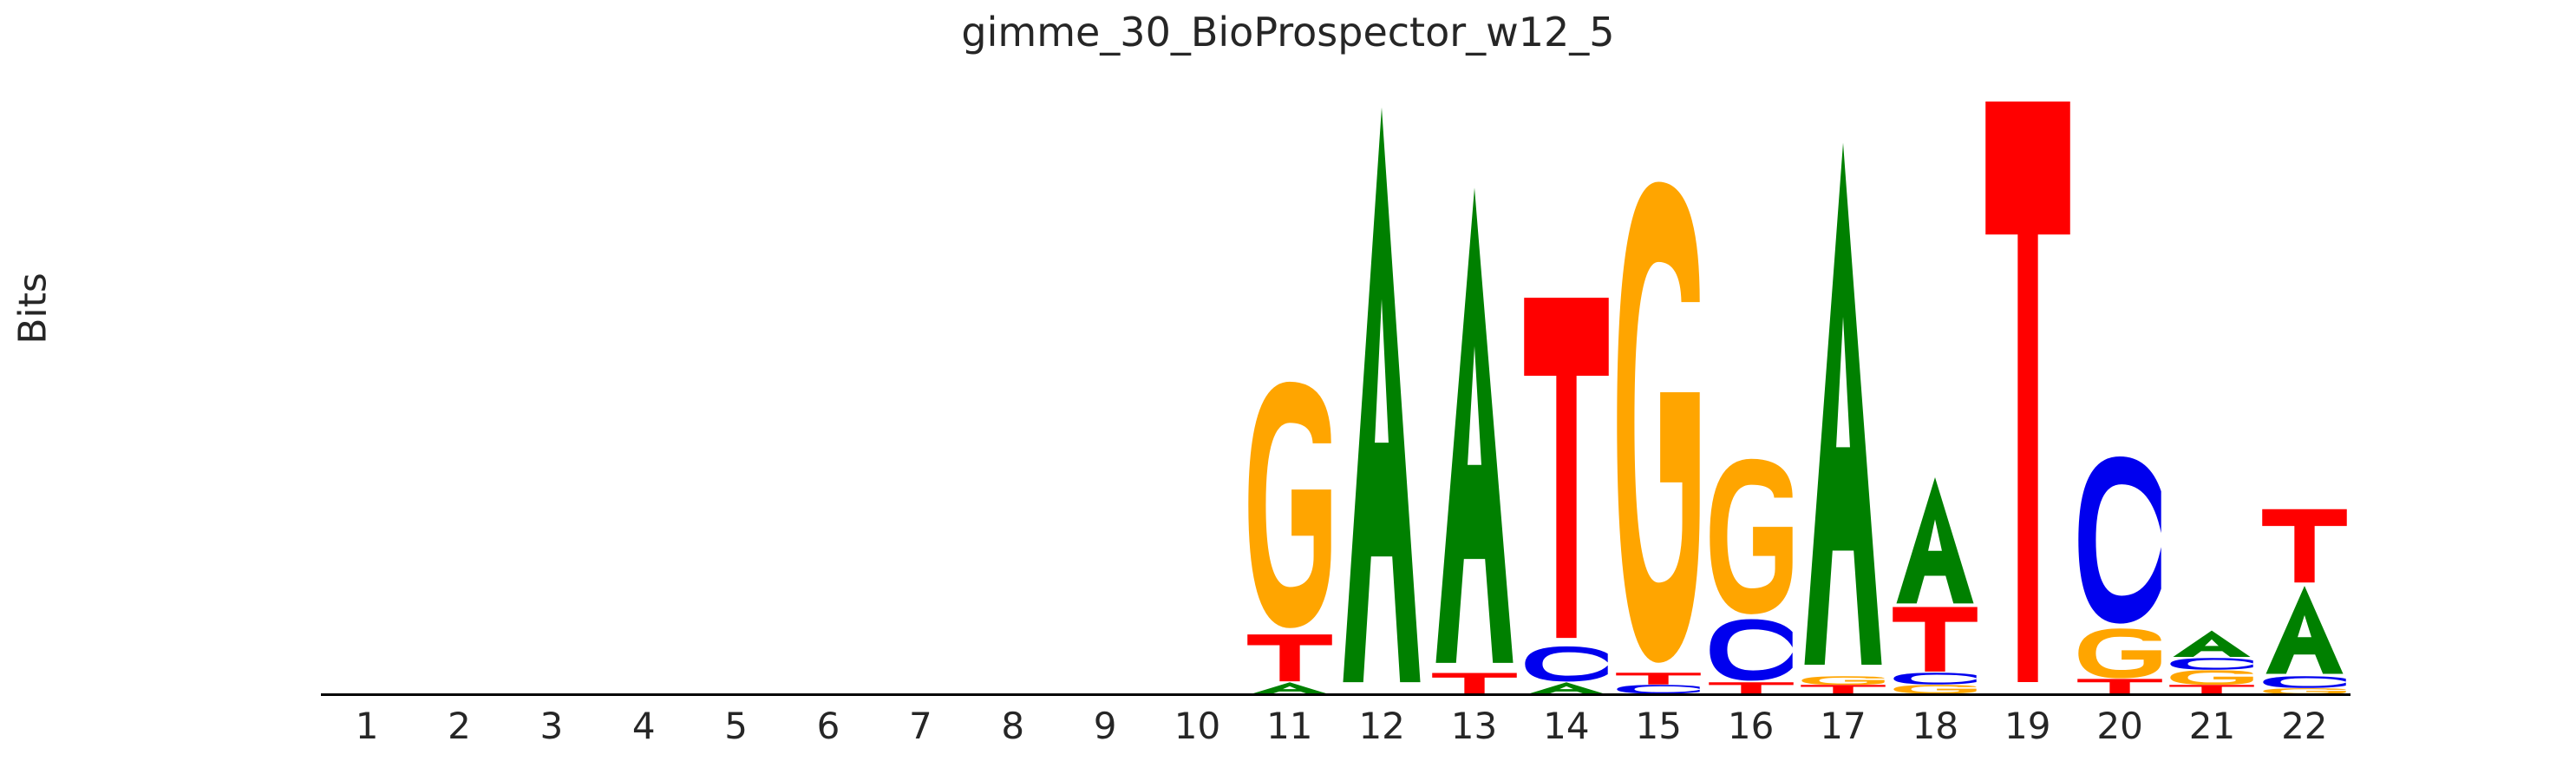 The height and width of the screenshot is (781, 2576). Describe the element at coordinates (1289, 726) in the screenshot. I see `x-axis-tick: 11` at that location.